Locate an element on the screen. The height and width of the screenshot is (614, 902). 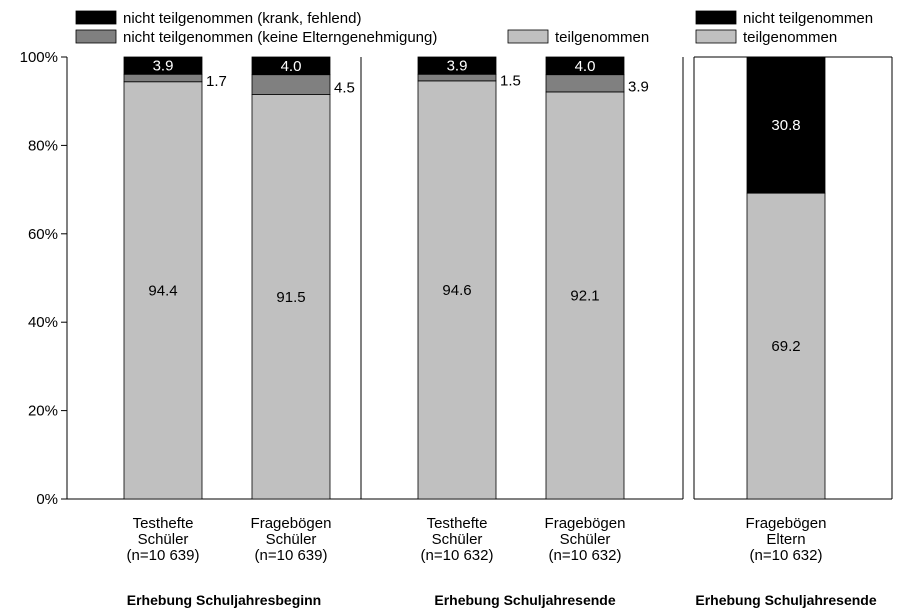
data-label-no_permission: 1.7 is located at coordinates (216, 81).